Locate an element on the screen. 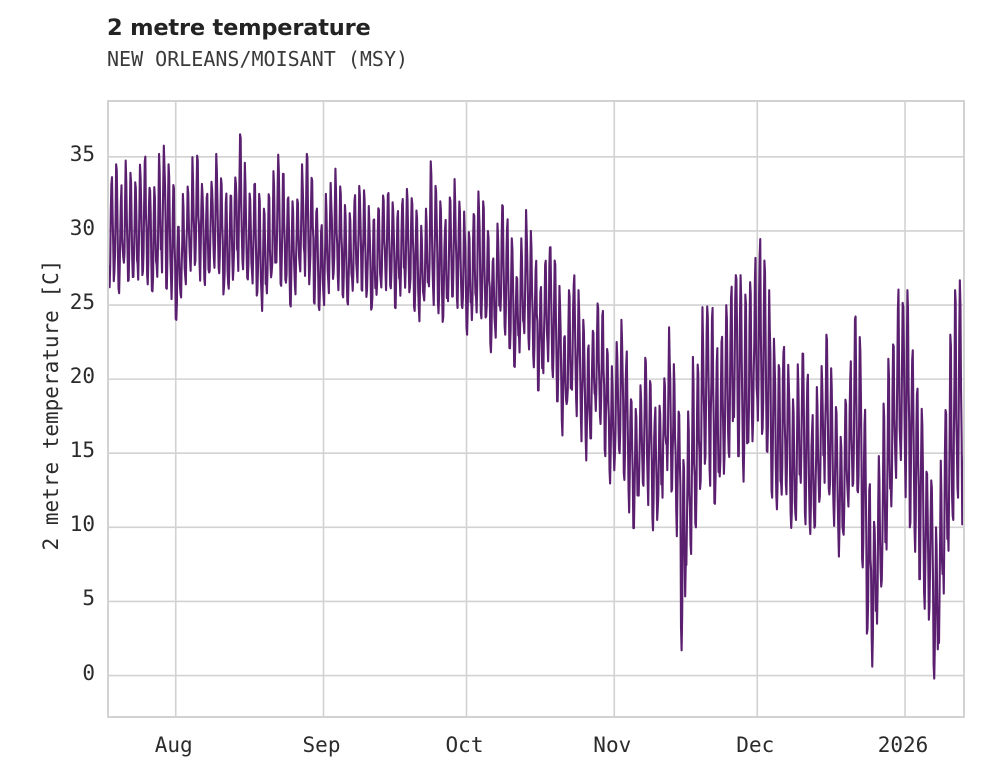  x-axis-tick-label: Oct is located at coordinates (464, 745).